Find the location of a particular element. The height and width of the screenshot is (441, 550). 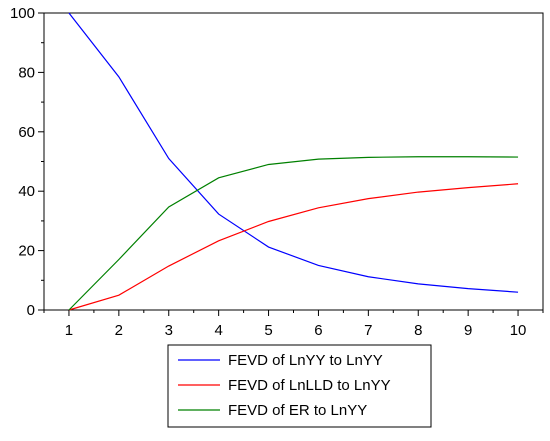

y-axis: 0 20 40 60 80 100 is located at coordinates (27, 162).